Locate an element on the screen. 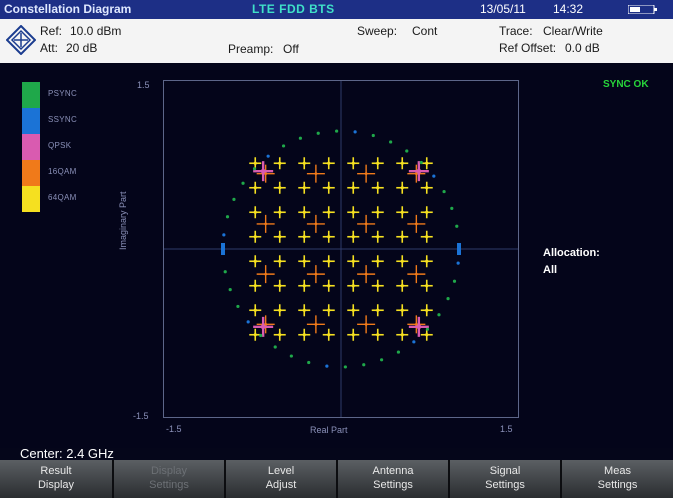  meas-settings-button: Meas Settings is located at coordinates (617, 479).